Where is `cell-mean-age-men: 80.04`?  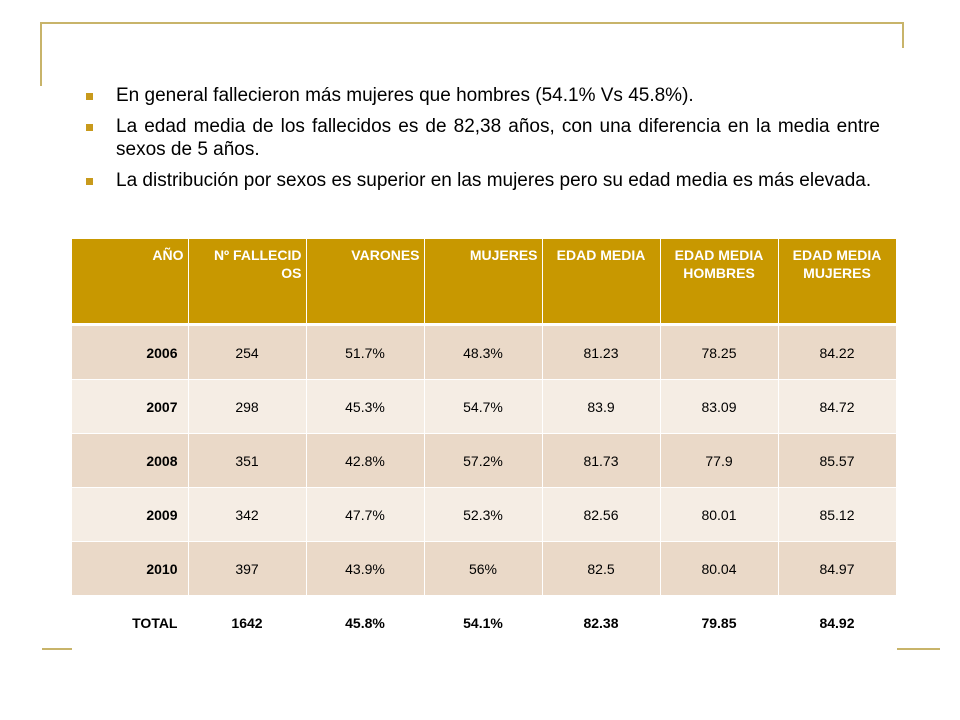 cell-mean-age-men: 80.04 is located at coordinates (719, 568).